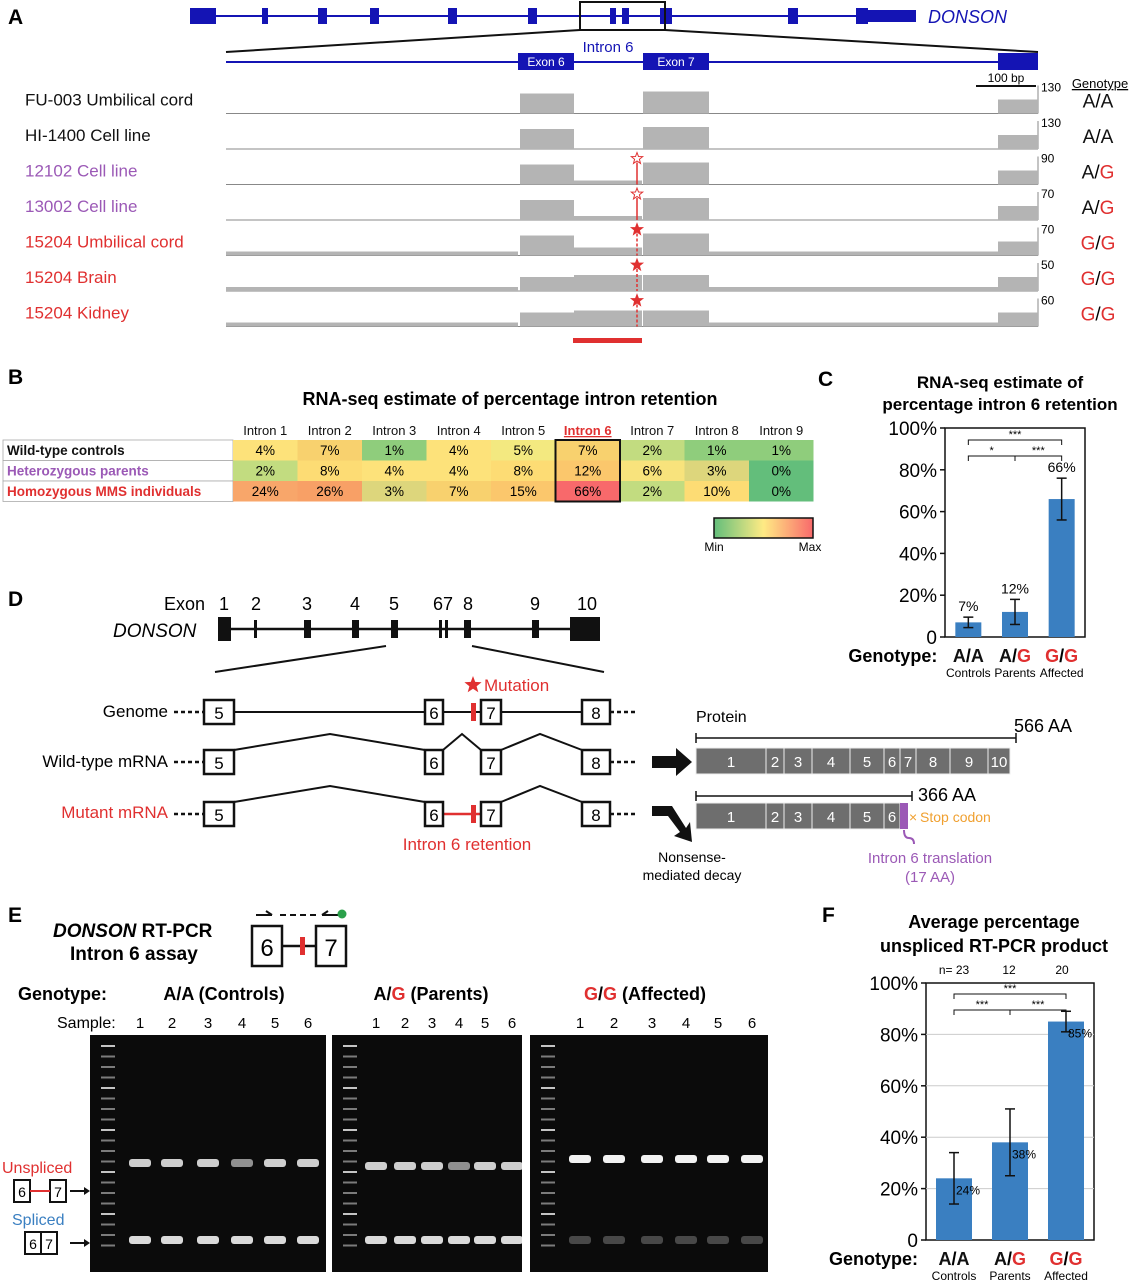 The height and width of the screenshot is (1280, 1141). What do you see at coordinates (1062, 970) in the screenshot?
I see `n-affected: 20` at bounding box center [1062, 970].